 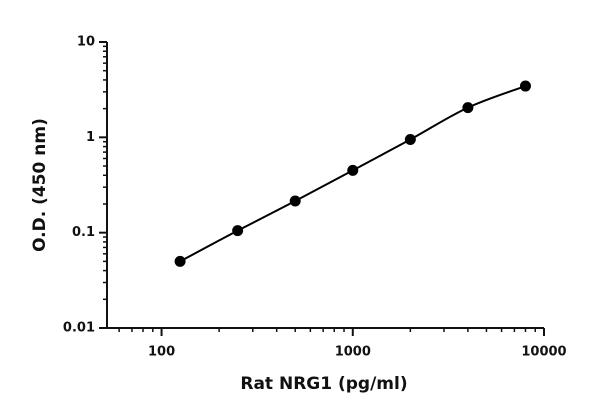 I want to click on x-tick-label: 1000, so click(x=353, y=352).